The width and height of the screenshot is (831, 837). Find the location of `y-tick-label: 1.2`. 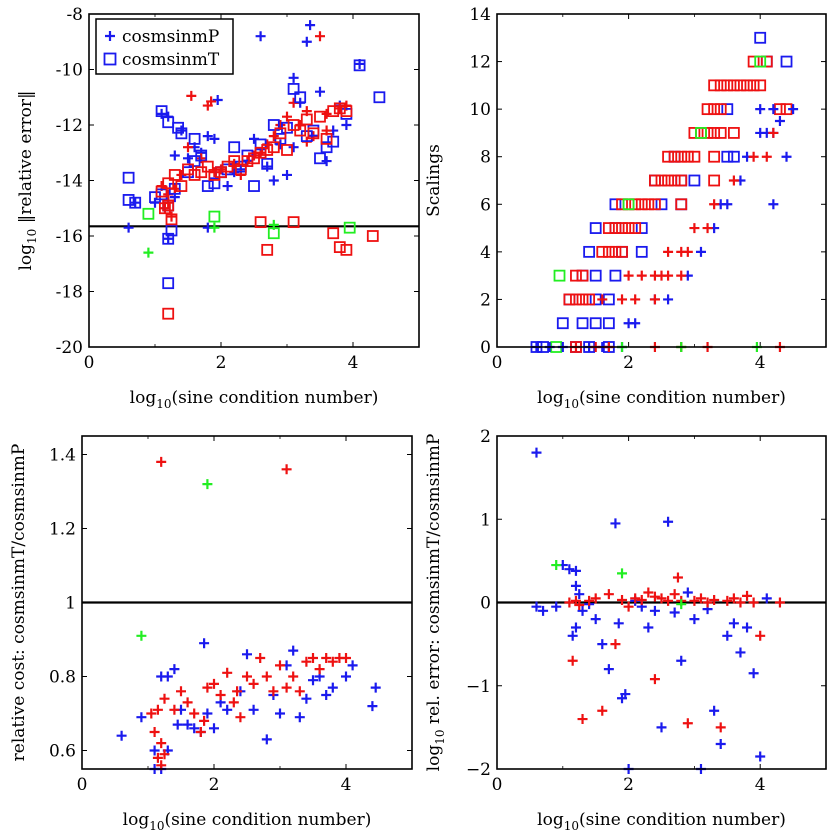

y-tick-label: 1.2 is located at coordinates (62, 530).